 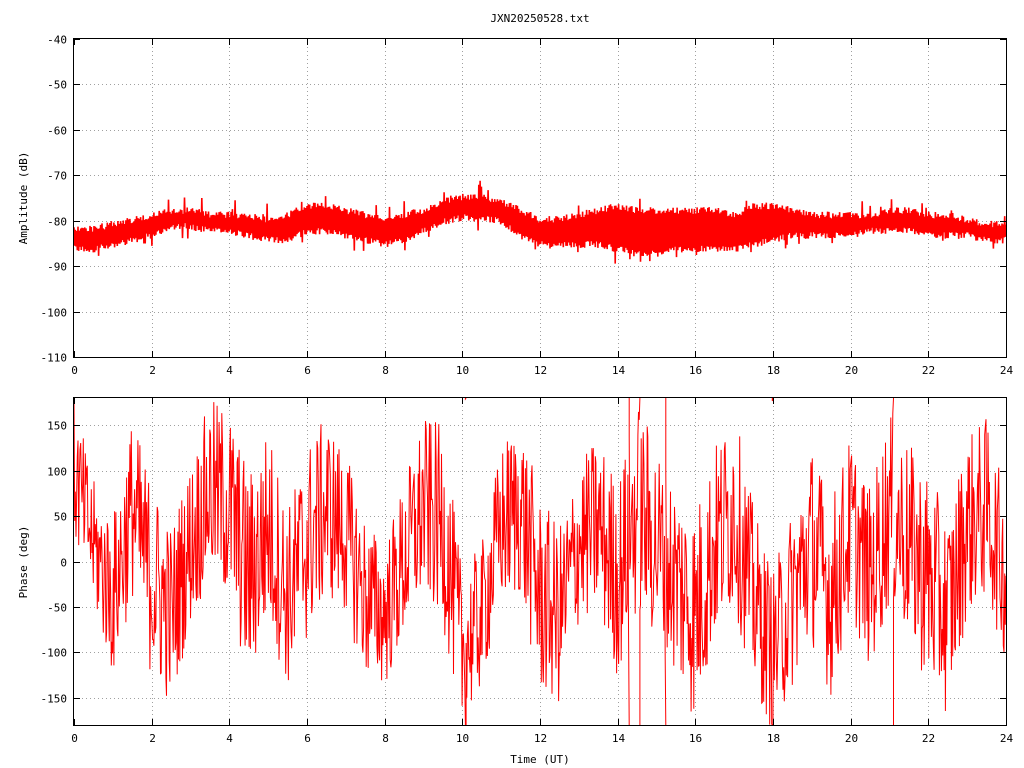 I want to click on y-tick-label: -70, so click(x=57, y=176).